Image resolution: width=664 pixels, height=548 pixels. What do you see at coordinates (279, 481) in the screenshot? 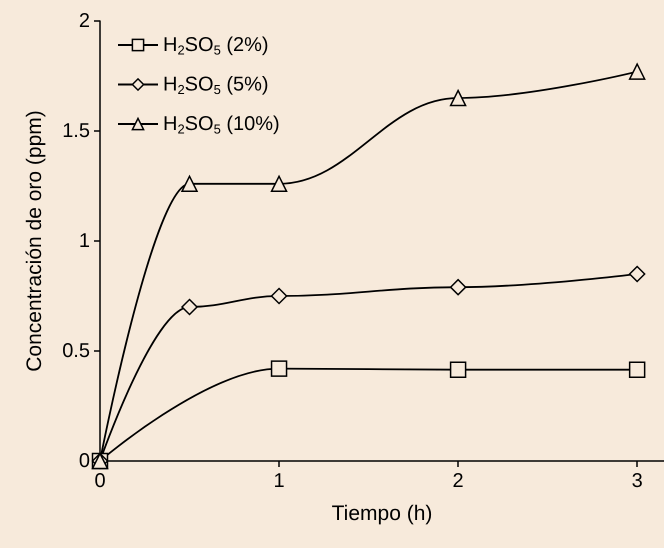
I see `x-tick-label: 1` at bounding box center [279, 481].